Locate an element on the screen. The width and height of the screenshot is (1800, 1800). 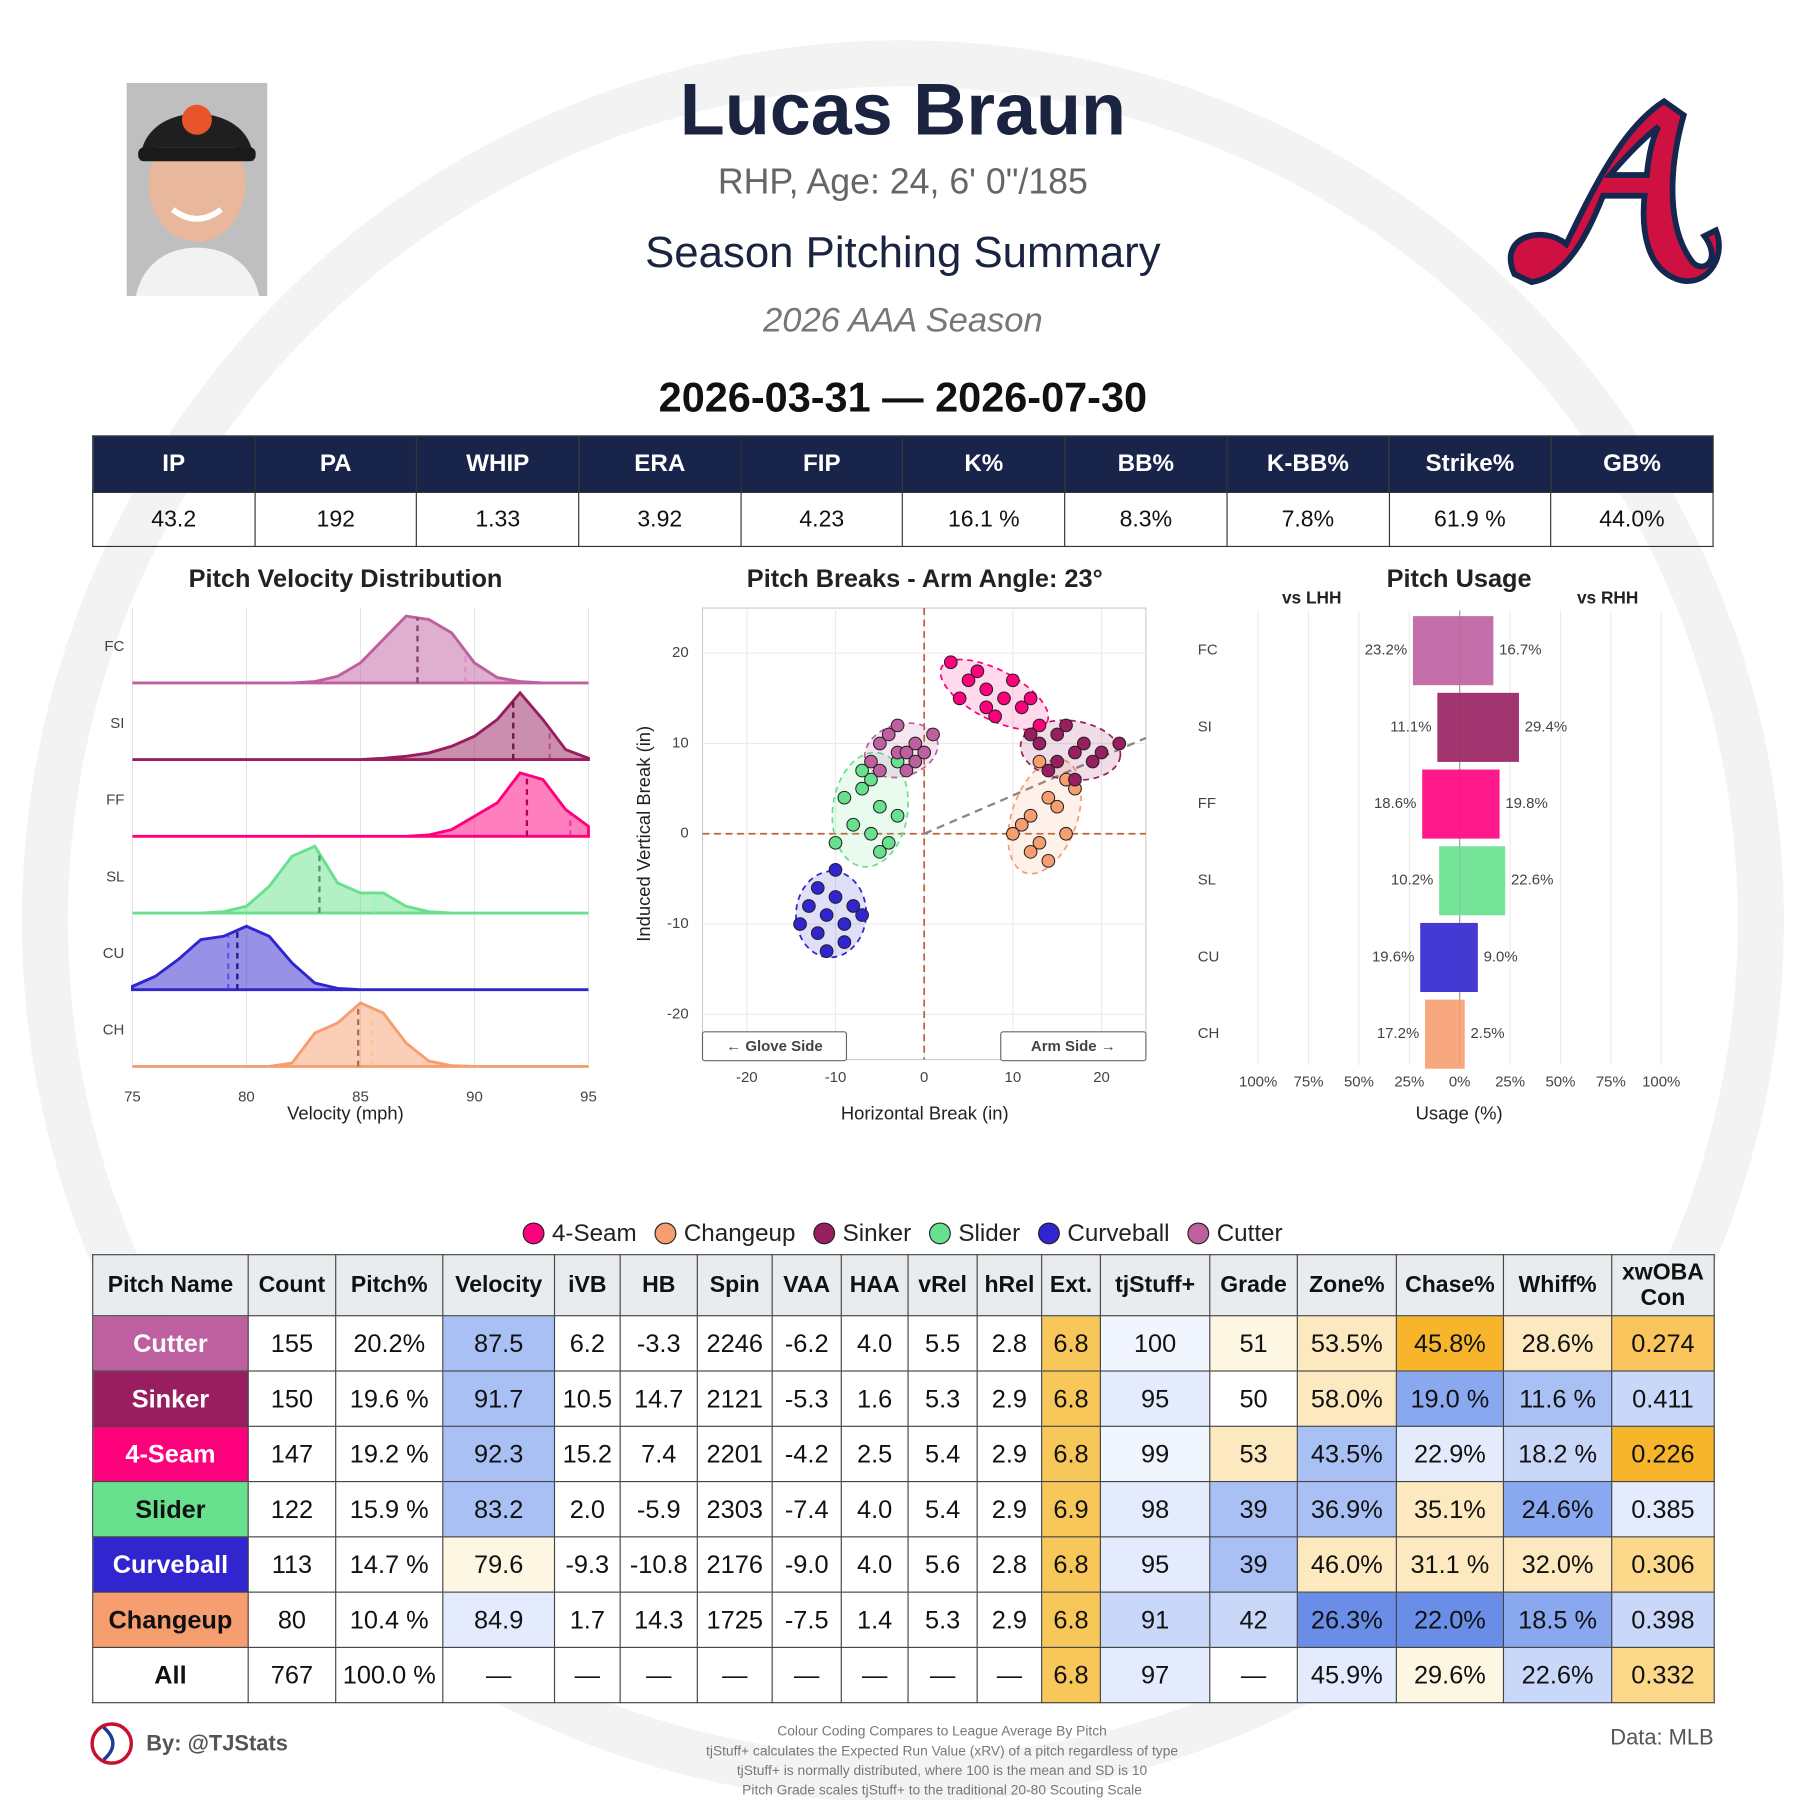
stats-column-header: FIP is located at coordinates (822, 464).